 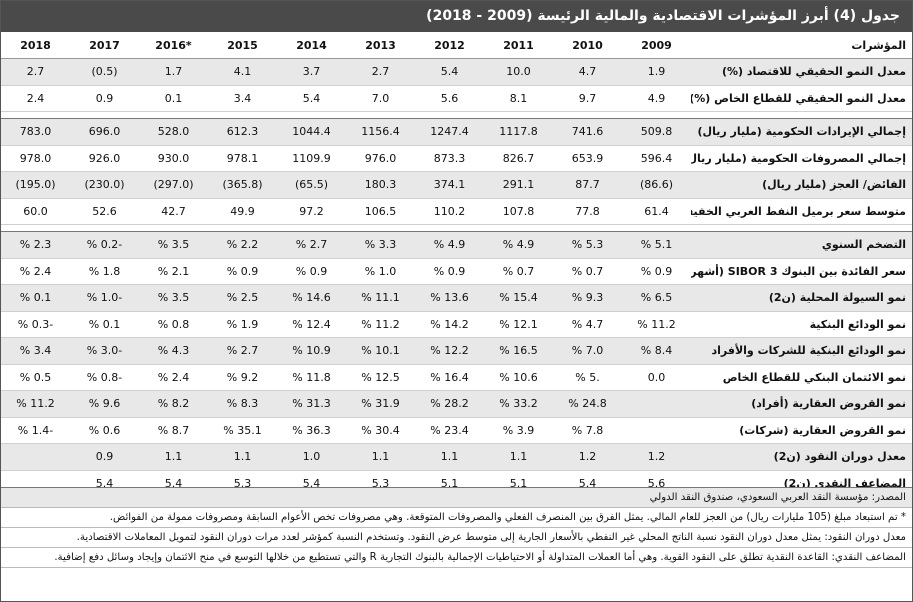 I want to click on cell: 11.8 %, so click(x=311, y=377).